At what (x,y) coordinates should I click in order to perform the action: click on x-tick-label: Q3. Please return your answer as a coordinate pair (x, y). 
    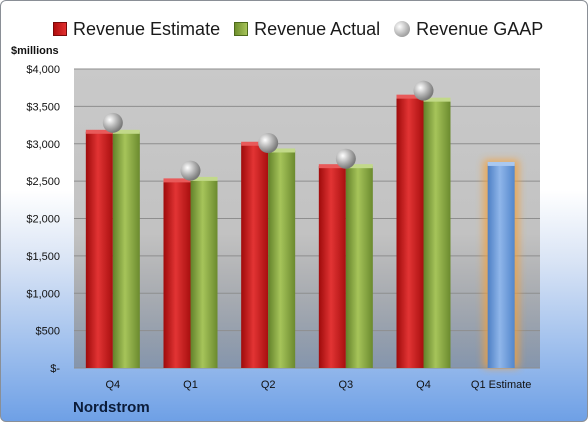
    Looking at the image, I should click on (345, 385).